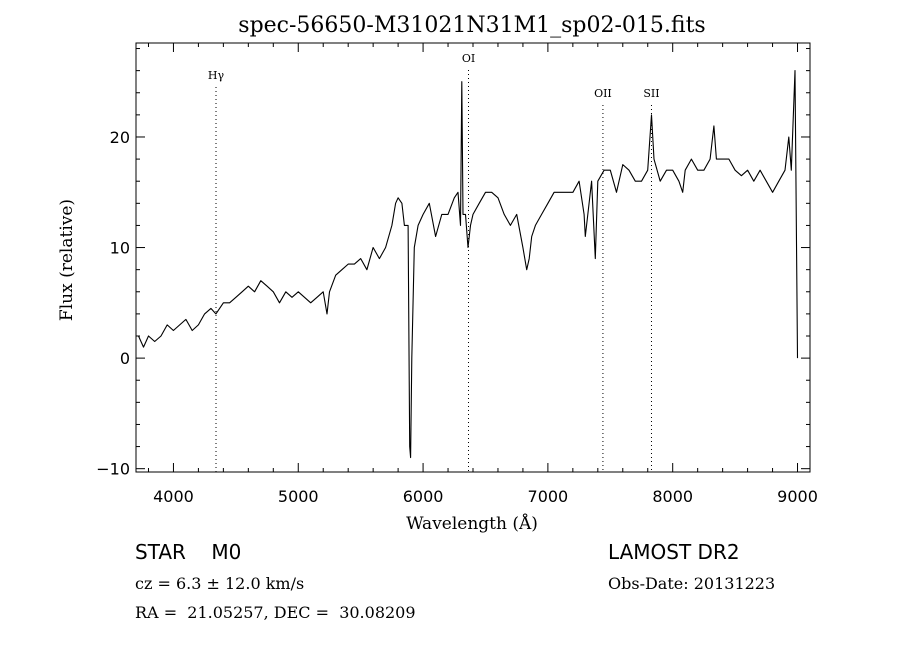 Image resolution: width=900 pixels, height=650 pixels. Describe the element at coordinates (692, 583) in the screenshot. I see `obs-date: Obs-Date: 20131223` at that location.